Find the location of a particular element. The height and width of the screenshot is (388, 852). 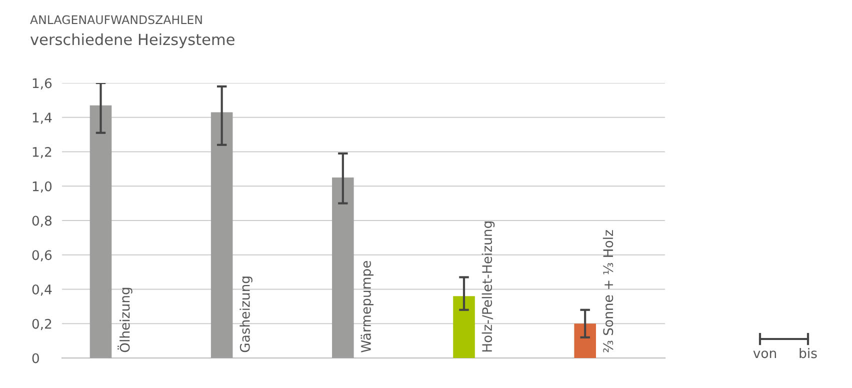

x-tick-label: Wärmepumpe is located at coordinates (367, 306).